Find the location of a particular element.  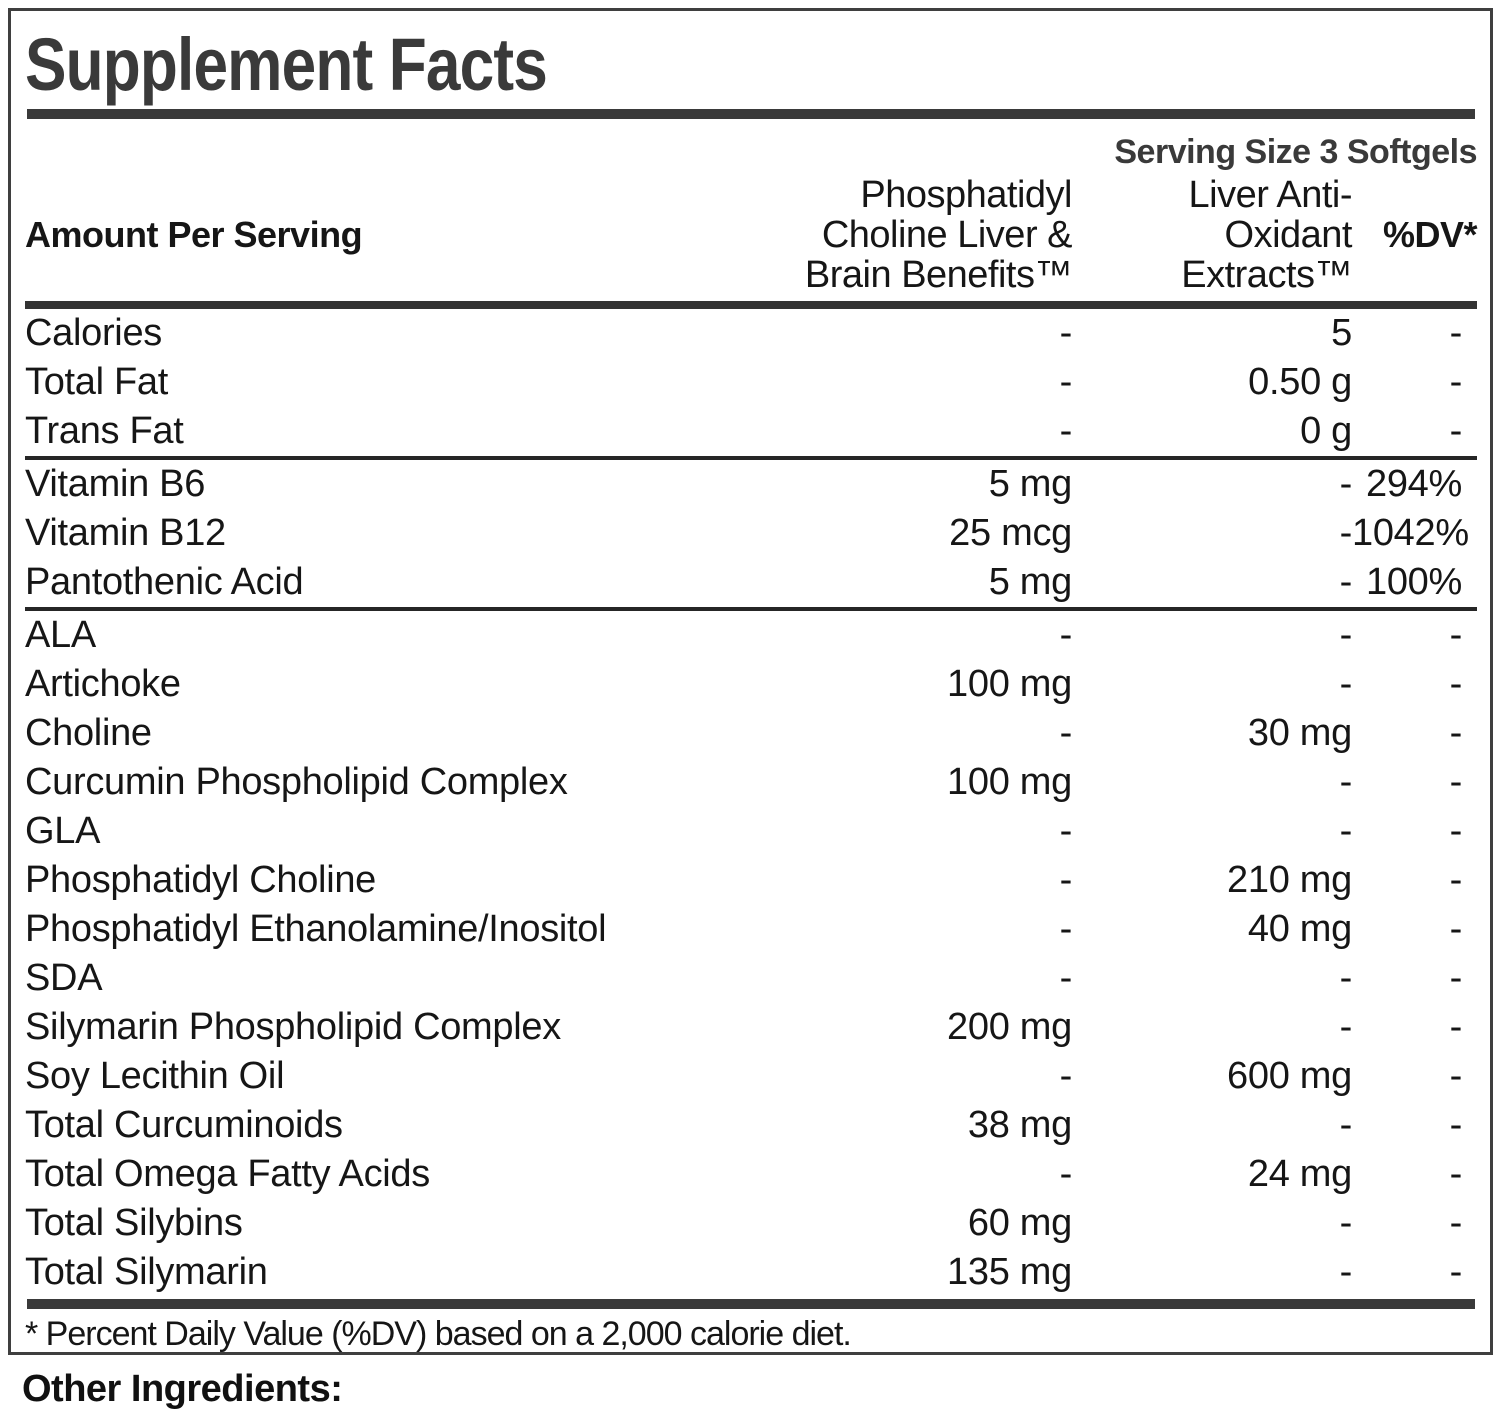

nutrient-name: Curcumin Phospholipid Complex is located at coordinates (296, 782).